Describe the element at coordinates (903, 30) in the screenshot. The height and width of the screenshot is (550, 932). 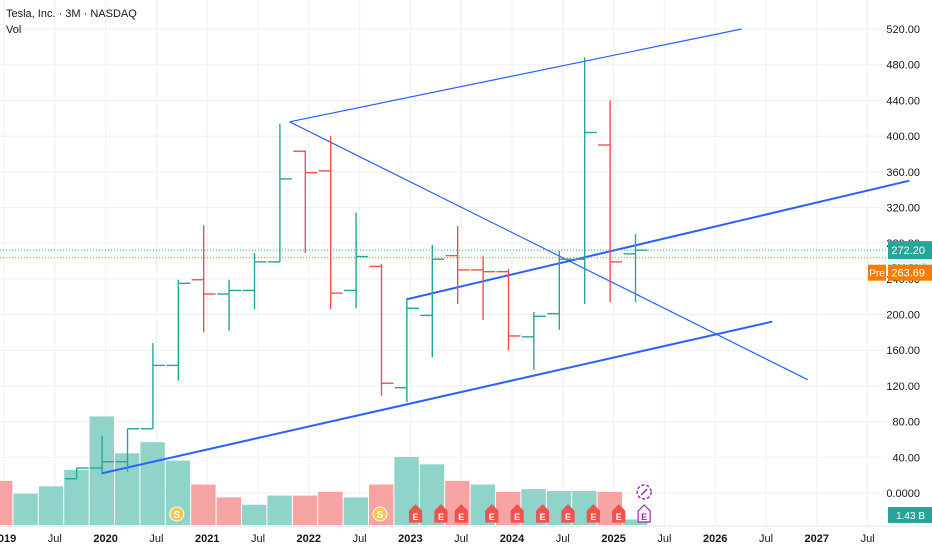
I see `price-tick-label: 520.00` at that location.